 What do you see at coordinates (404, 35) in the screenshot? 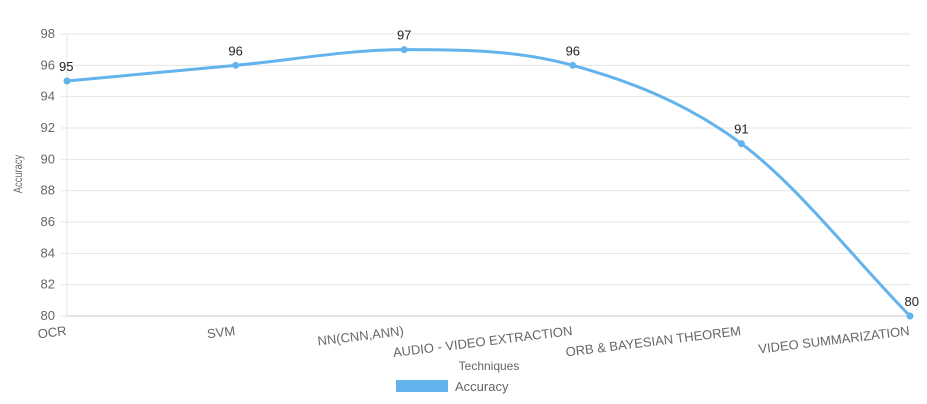
I see `data-label: 97` at bounding box center [404, 35].